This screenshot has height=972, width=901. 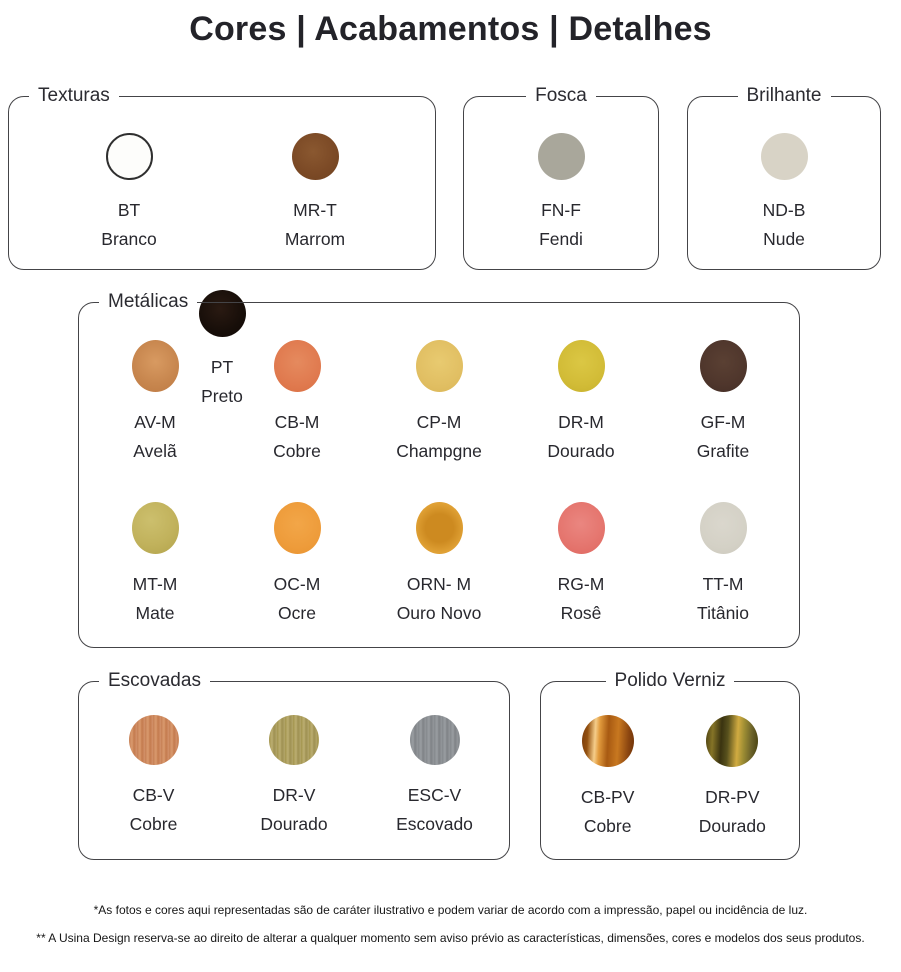 I want to click on group-brilhante: Brilhante ND-B Nude, so click(x=784, y=178).